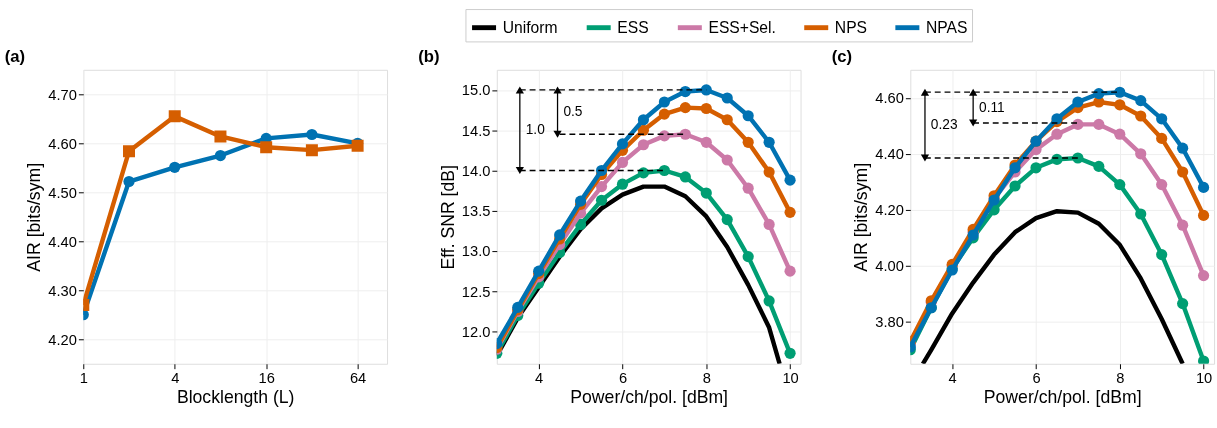 The width and height of the screenshot is (1217, 428). I want to click on x-tick-label: 16, so click(266, 377).